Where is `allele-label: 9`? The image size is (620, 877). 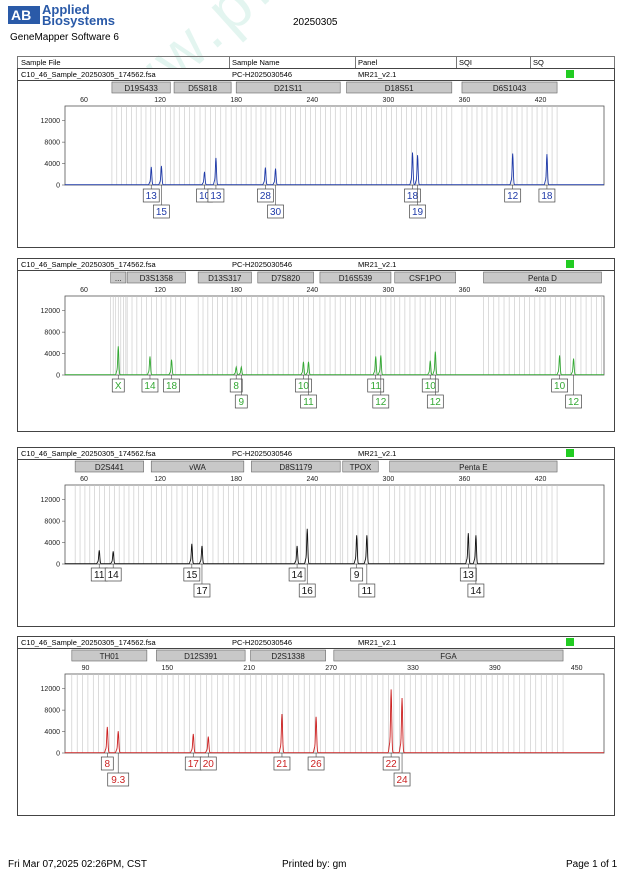 allele-label: 9 is located at coordinates (242, 402).